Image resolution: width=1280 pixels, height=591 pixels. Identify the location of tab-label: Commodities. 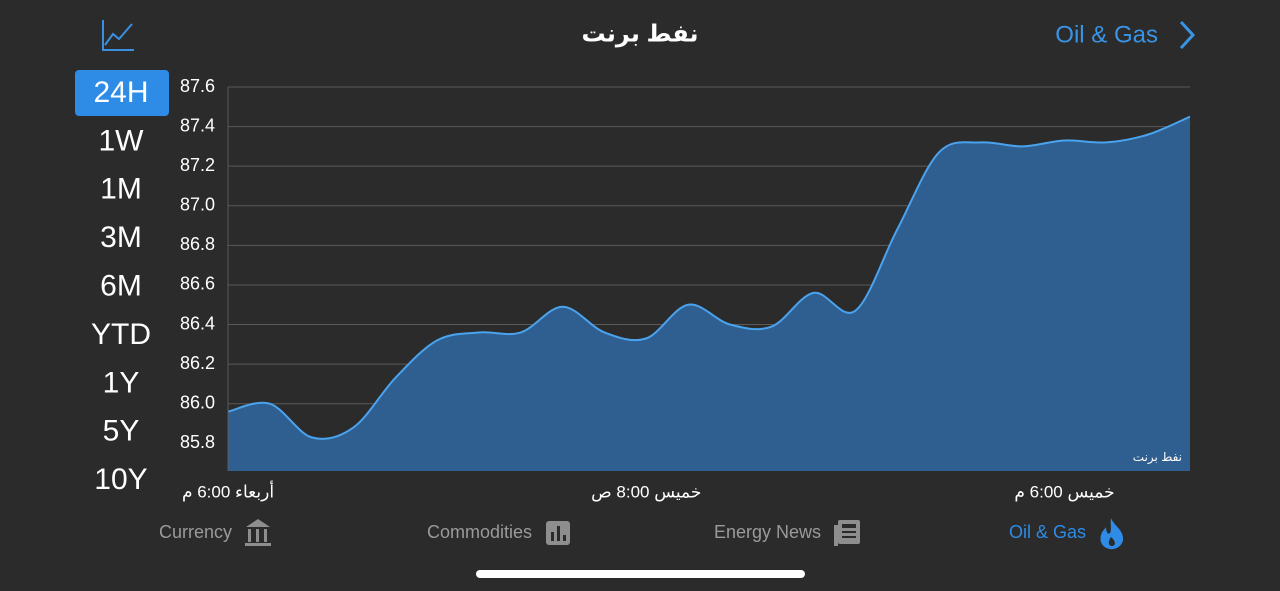
(479, 532).